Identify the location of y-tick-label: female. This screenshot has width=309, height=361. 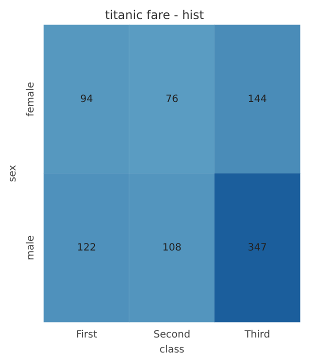
(30, 99).